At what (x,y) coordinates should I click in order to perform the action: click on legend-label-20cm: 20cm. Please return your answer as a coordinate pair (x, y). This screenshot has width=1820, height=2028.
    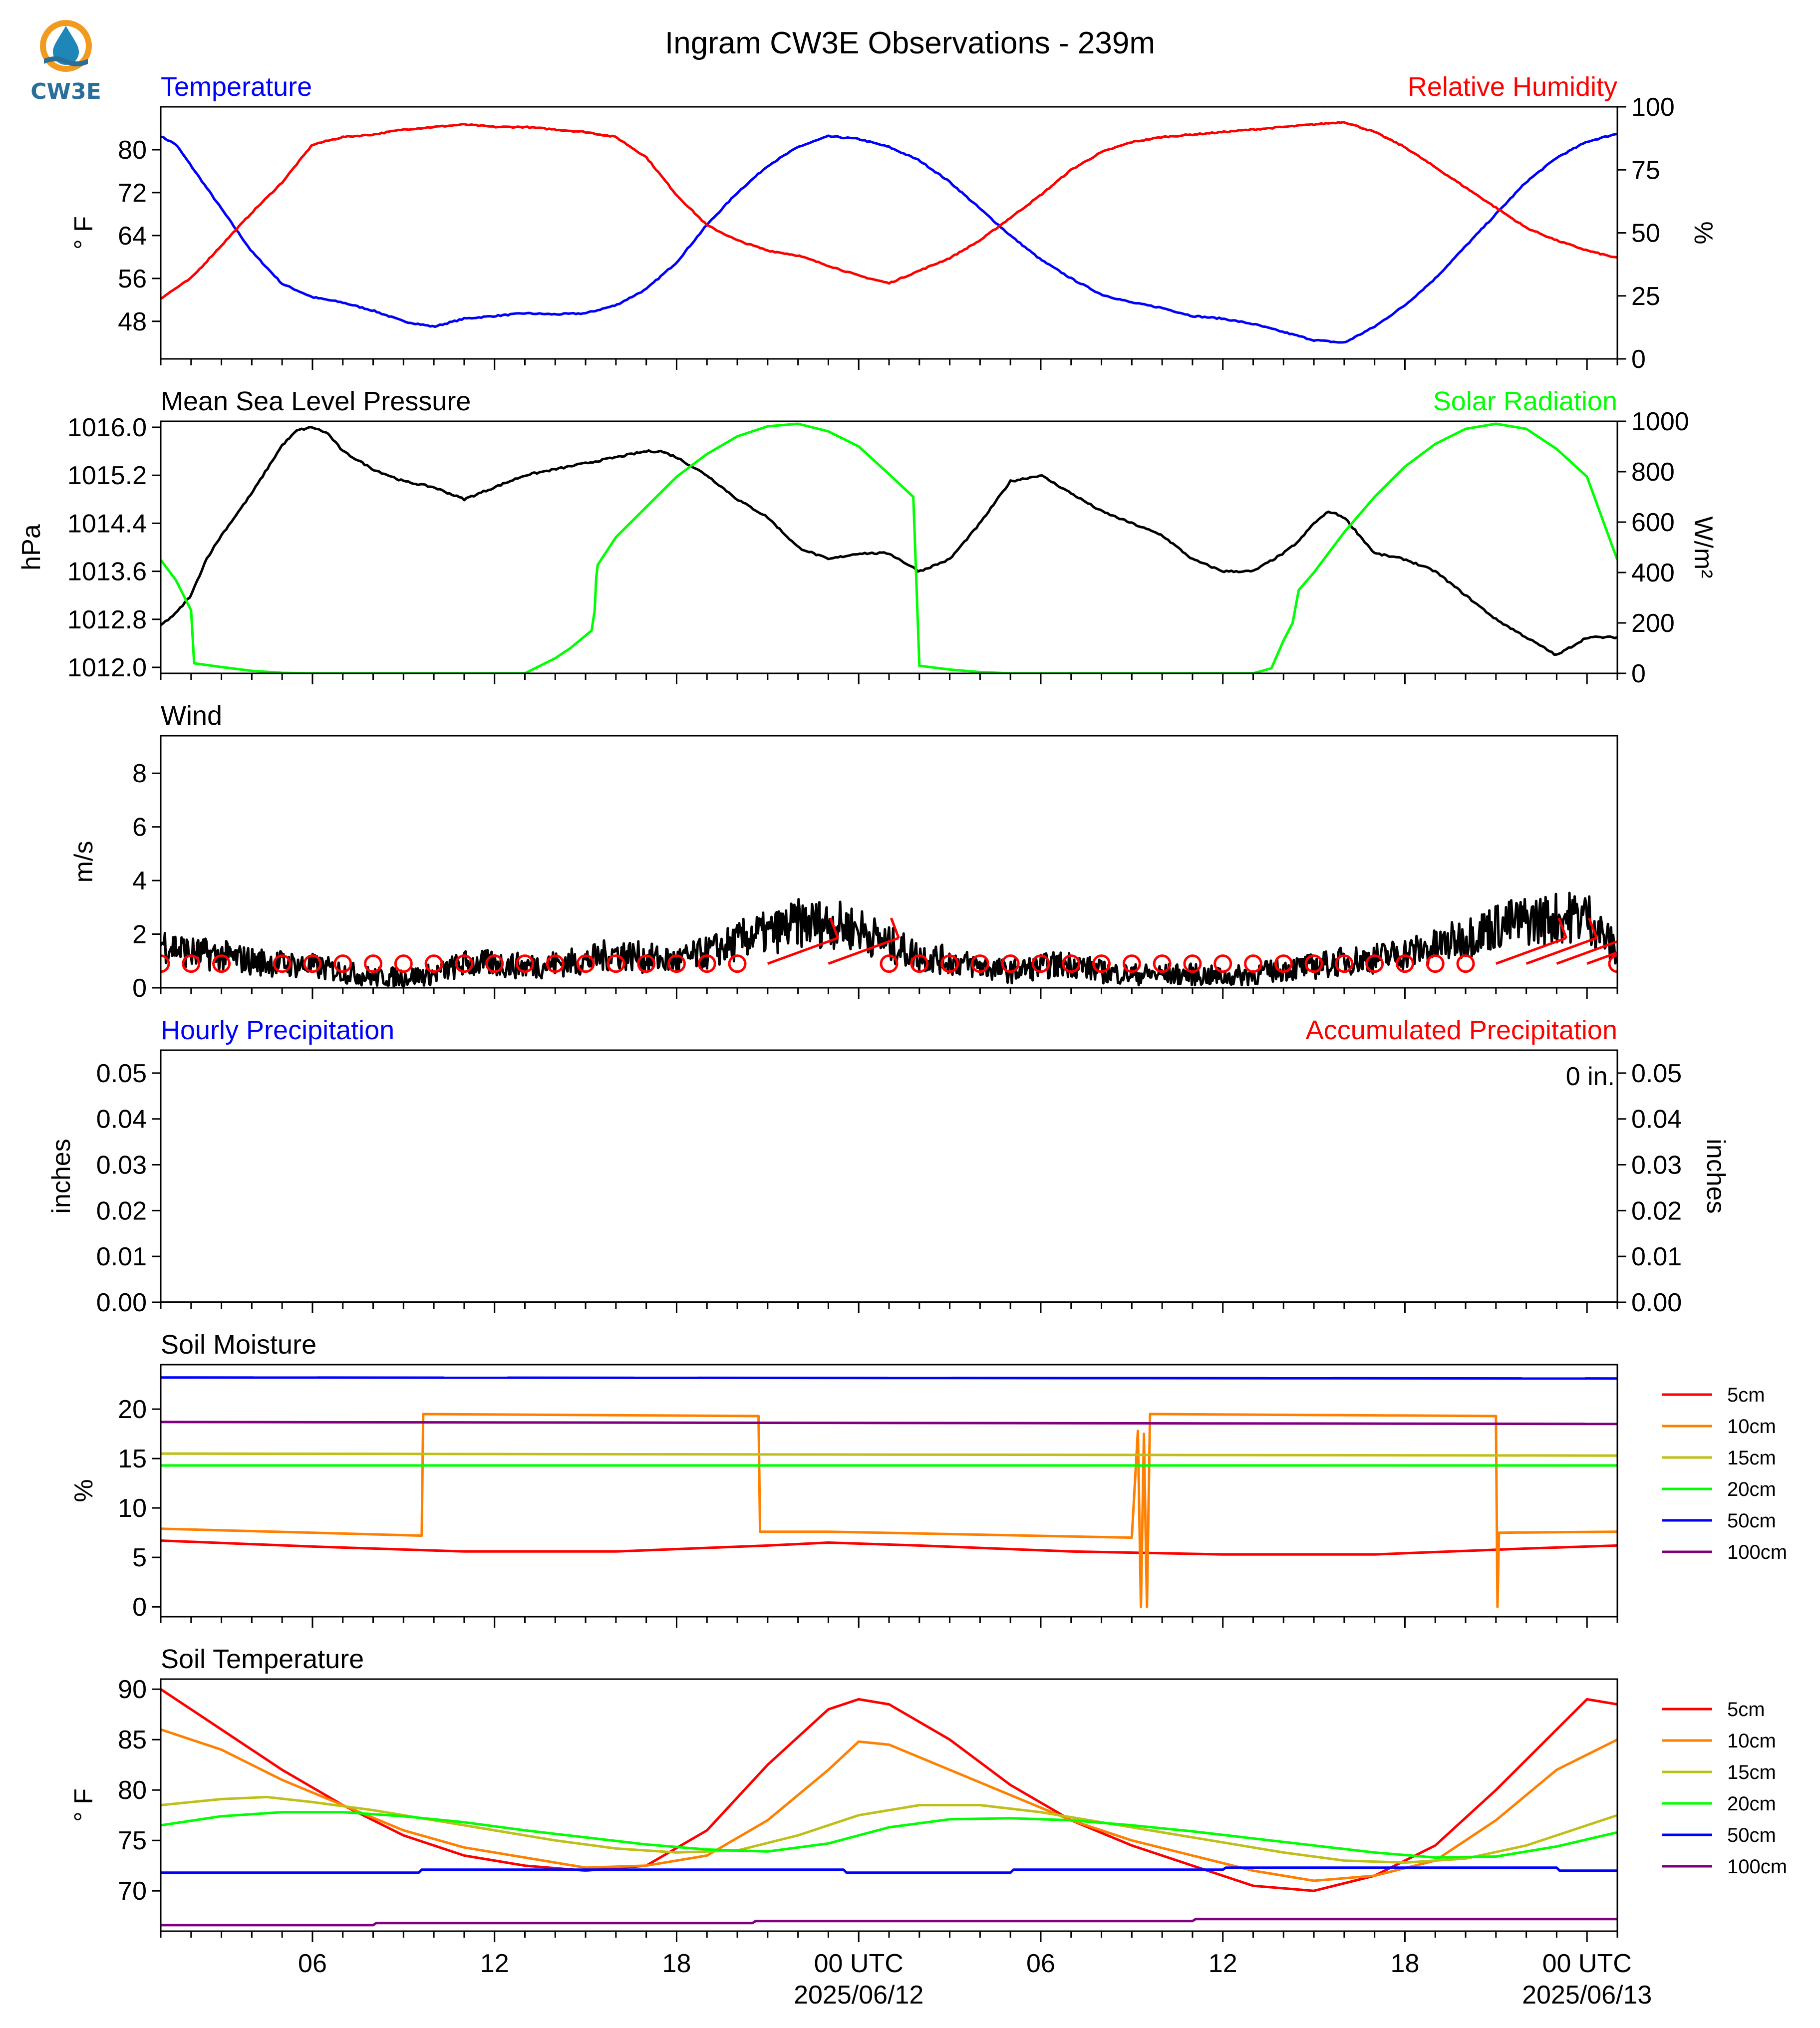
    Looking at the image, I should click on (1751, 1804).